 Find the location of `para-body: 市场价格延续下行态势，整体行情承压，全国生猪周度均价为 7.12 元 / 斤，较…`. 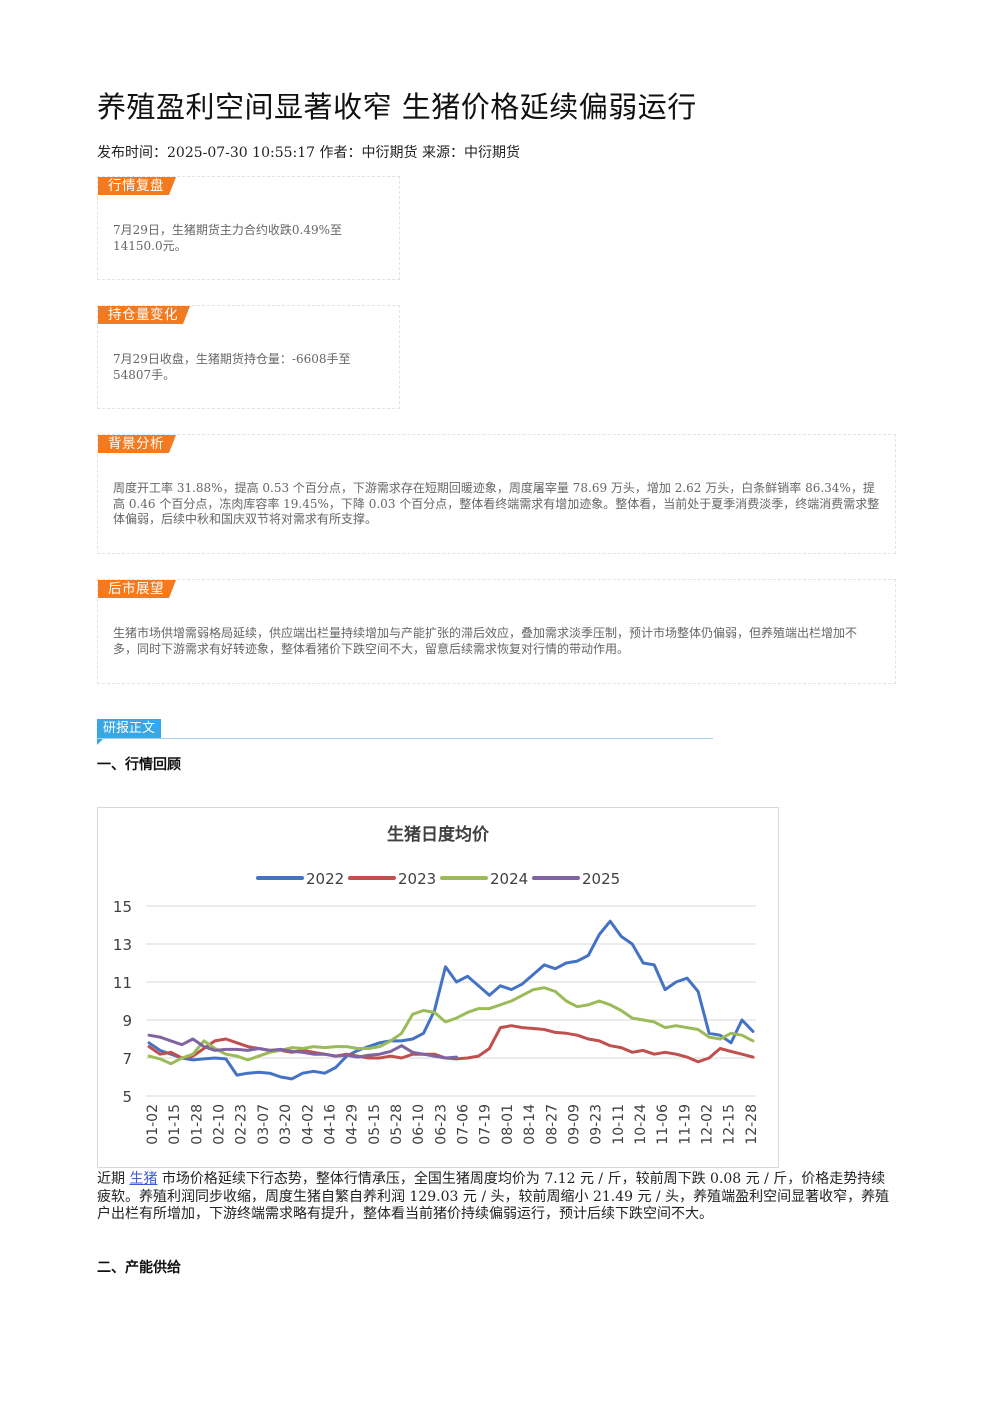

para-body: 市场价格延续下行态势，整体行情承压，全国生猪周度均价为 7.12 元 / 斤，较… is located at coordinates (493, 1196).